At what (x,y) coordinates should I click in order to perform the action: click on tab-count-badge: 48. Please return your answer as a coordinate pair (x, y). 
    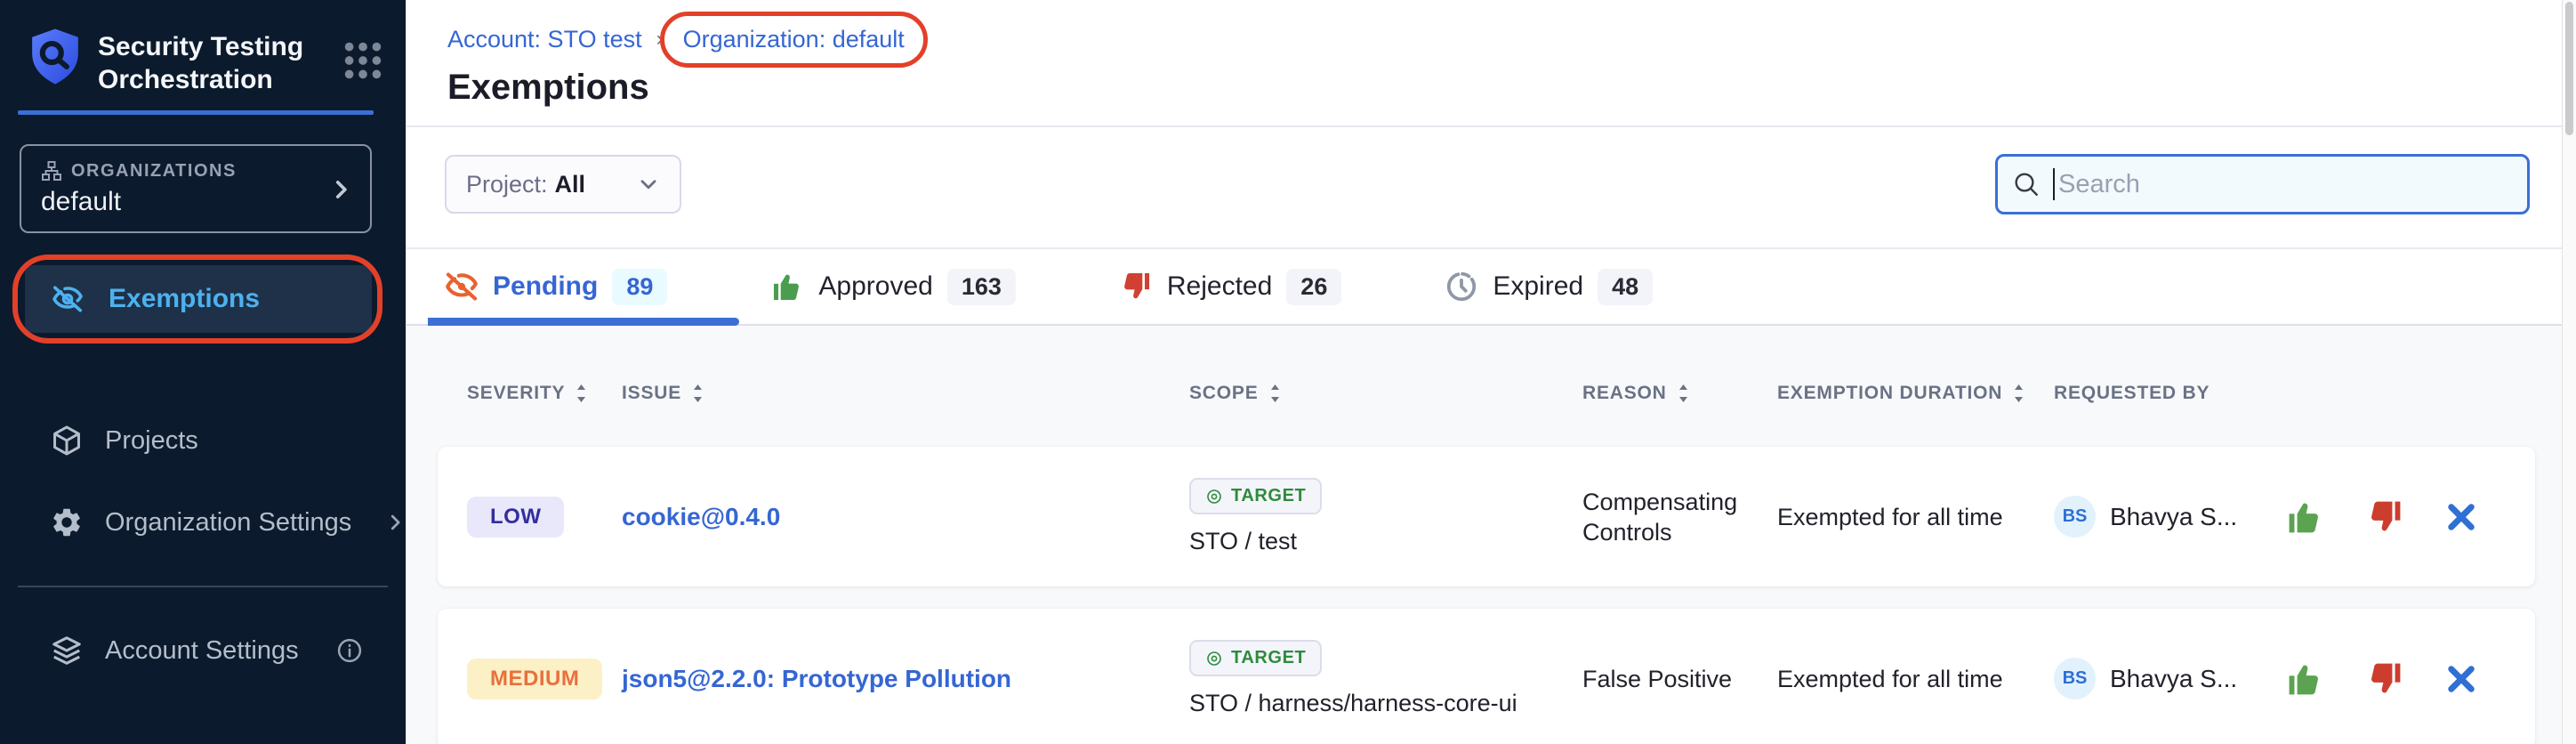
    Looking at the image, I should click on (1626, 286).